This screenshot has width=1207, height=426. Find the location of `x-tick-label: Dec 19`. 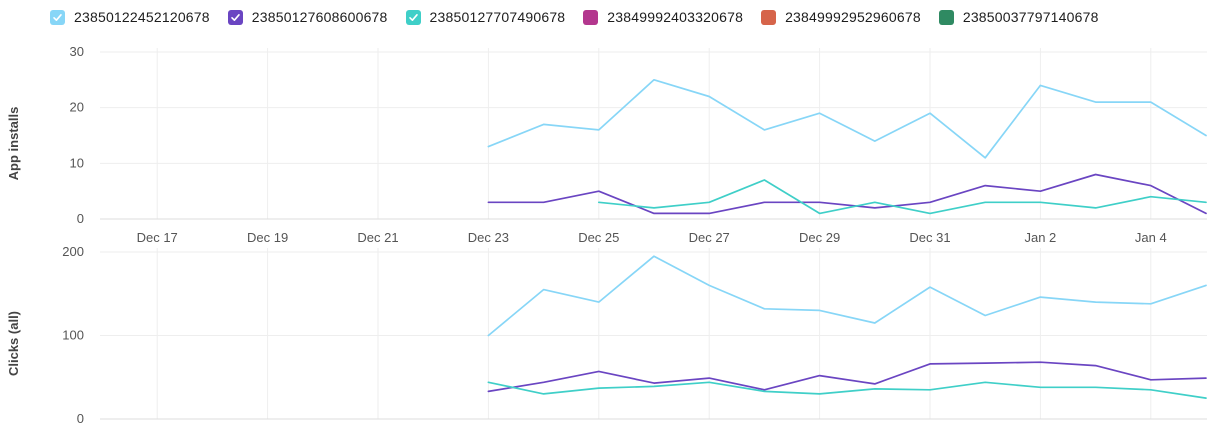

x-tick-label: Dec 19 is located at coordinates (267, 237).